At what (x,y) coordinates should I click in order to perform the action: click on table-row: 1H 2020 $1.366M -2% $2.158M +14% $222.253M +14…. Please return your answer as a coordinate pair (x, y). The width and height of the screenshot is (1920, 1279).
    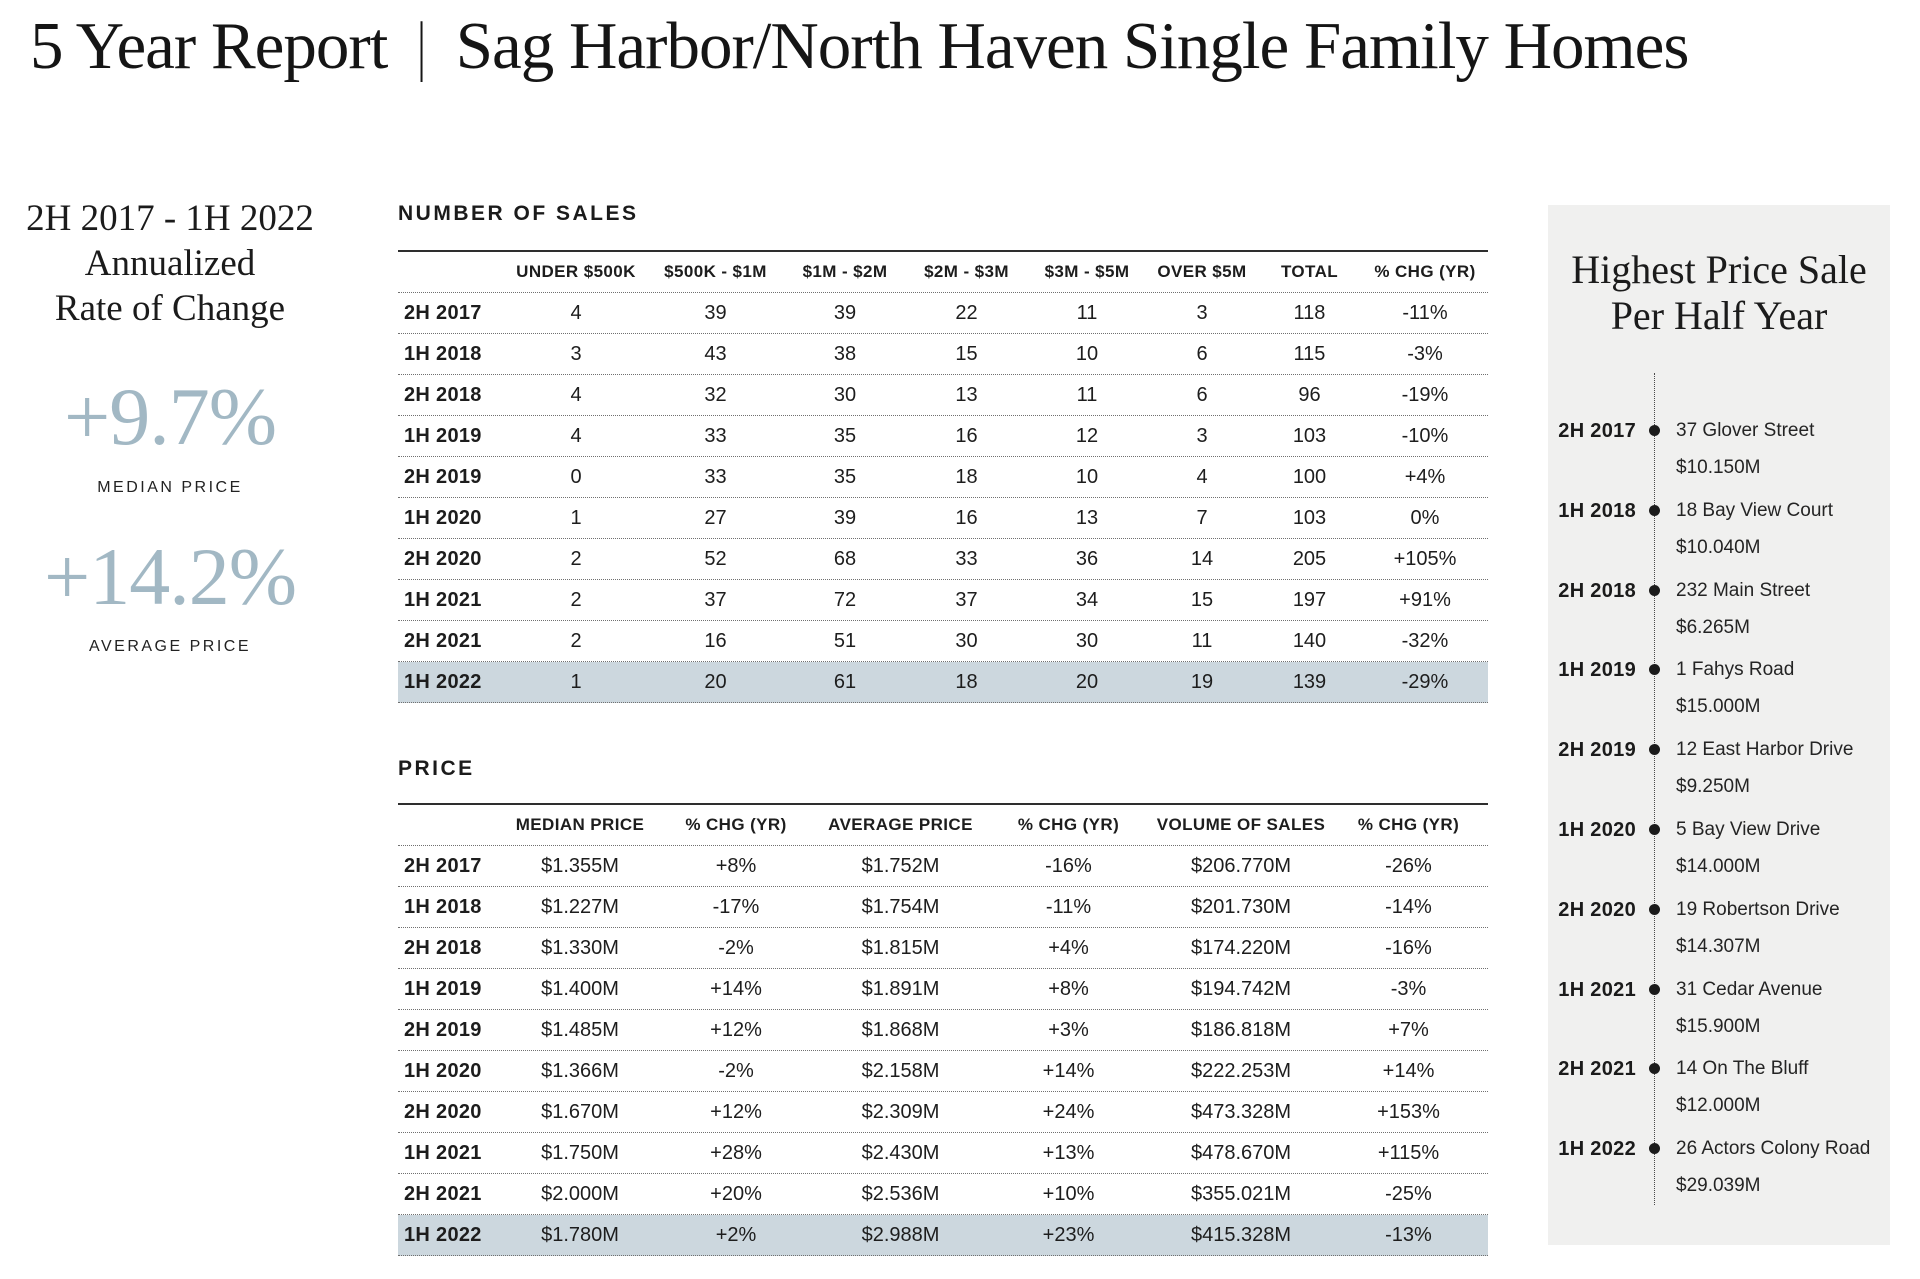
    Looking at the image, I should click on (943, 1071).